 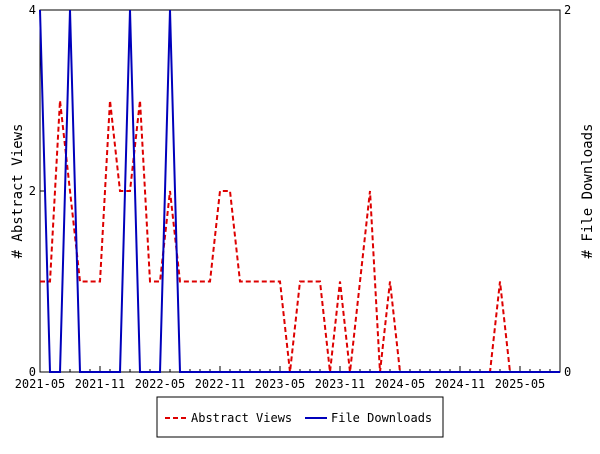 I want to click on x-tick-label: 2024-11, so click(x=460, y=384).